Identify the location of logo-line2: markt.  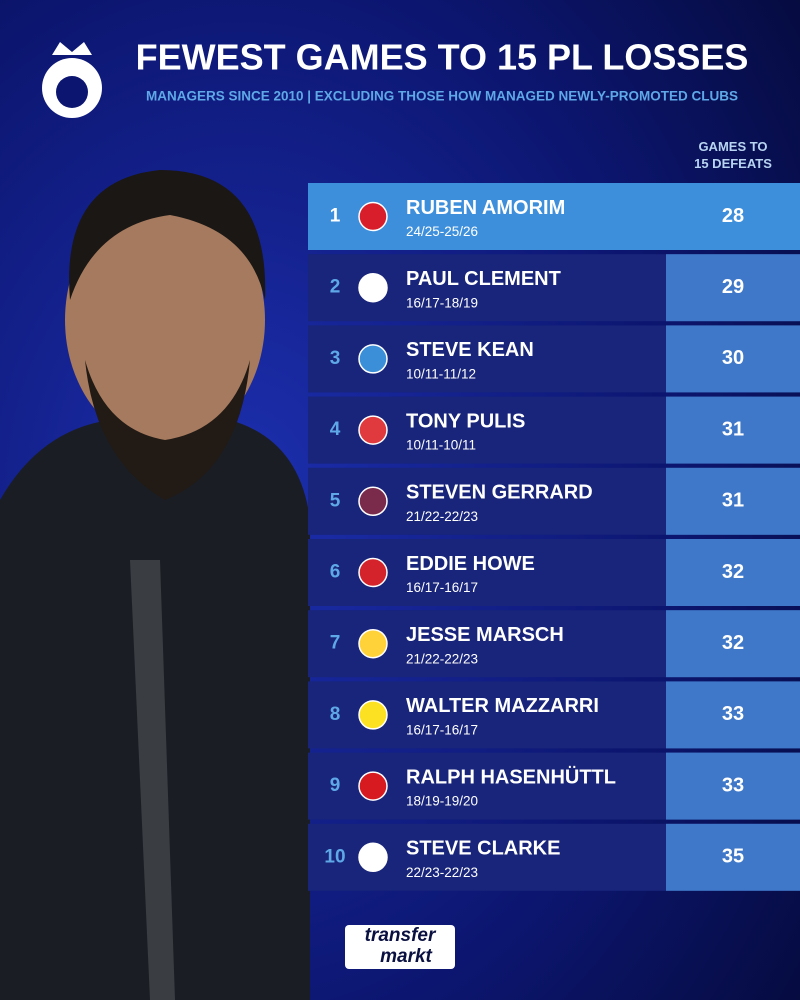
(406, 956).